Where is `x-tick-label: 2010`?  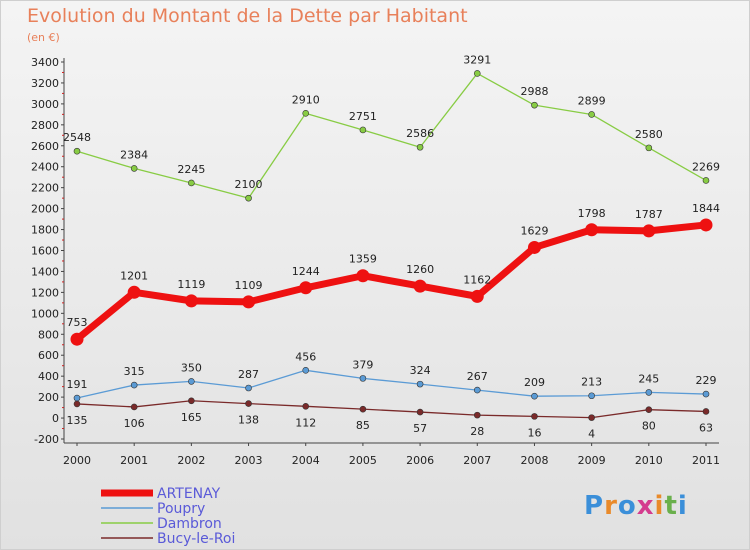 x-tick-label: 2010 is located at coordinates (649, 460).